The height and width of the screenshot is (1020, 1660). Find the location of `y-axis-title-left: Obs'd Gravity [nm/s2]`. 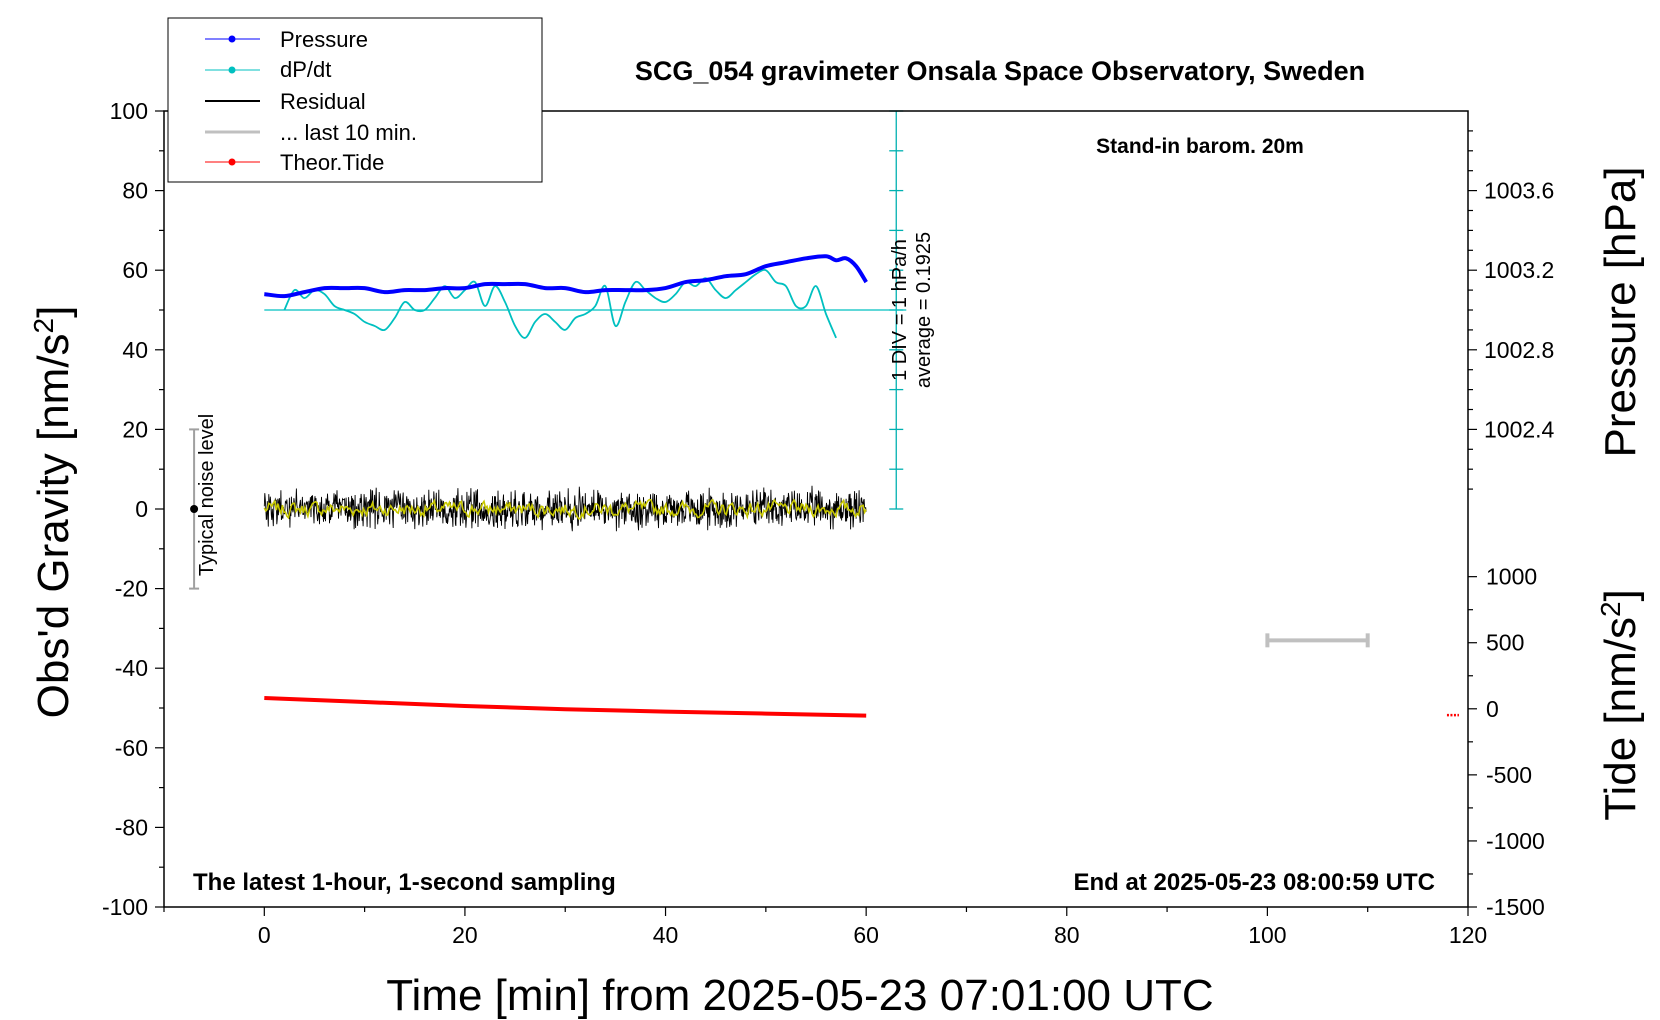

y-axis-title-left: Obs'd Gravity [nm/s2] is located at coordinates (53, 512).